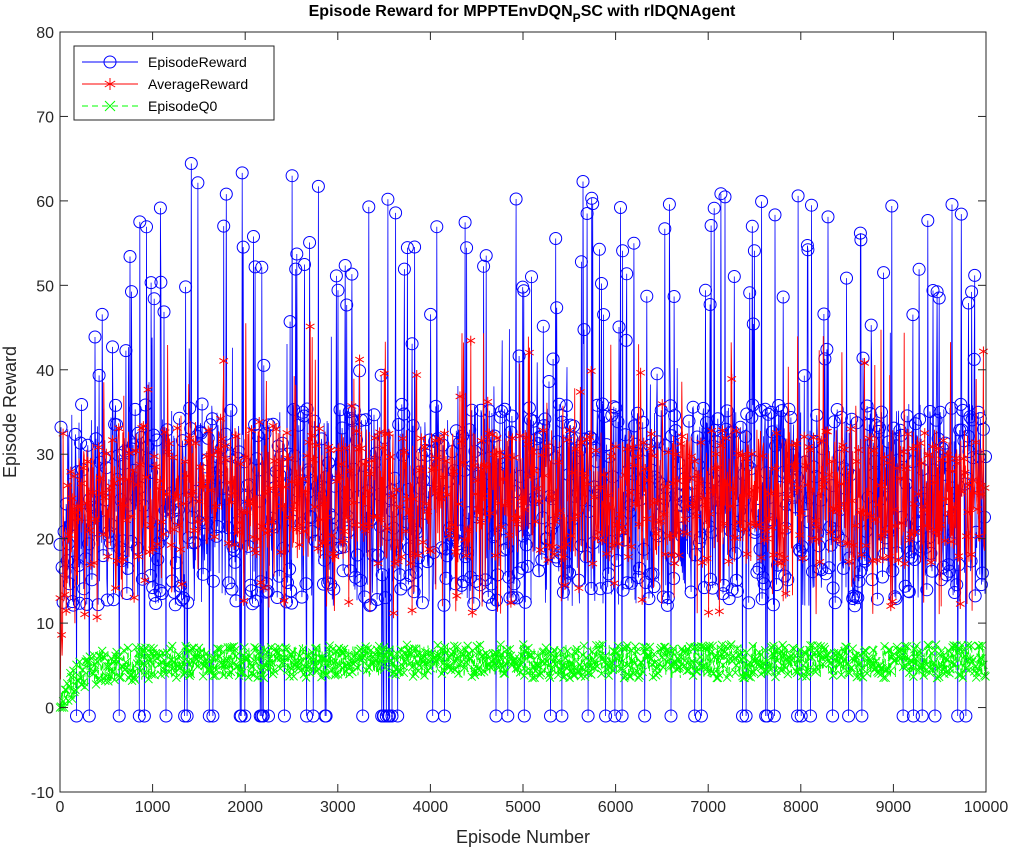  I want to click on y-tick-label: 30, so click(45, 455).